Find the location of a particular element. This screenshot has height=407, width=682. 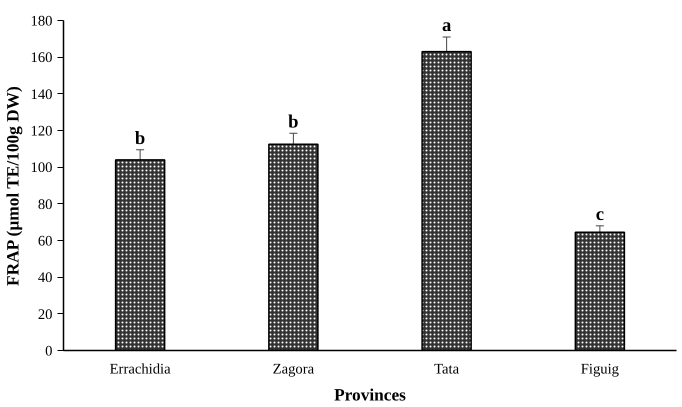

y-tick-label: 140 is located at coordinates (41, 94).